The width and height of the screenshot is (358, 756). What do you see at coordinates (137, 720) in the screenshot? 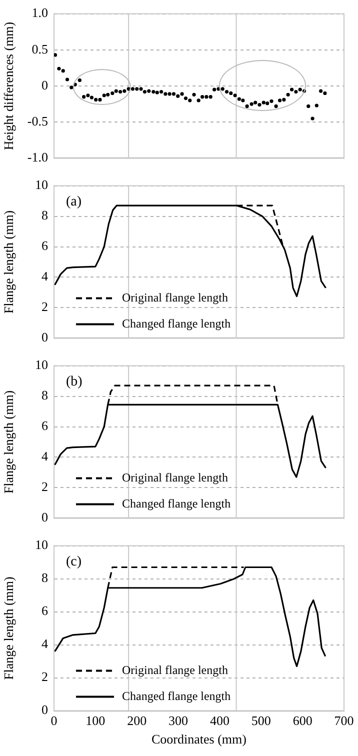
I see `x-tick-label: 200` at bounding box center [137, 720].